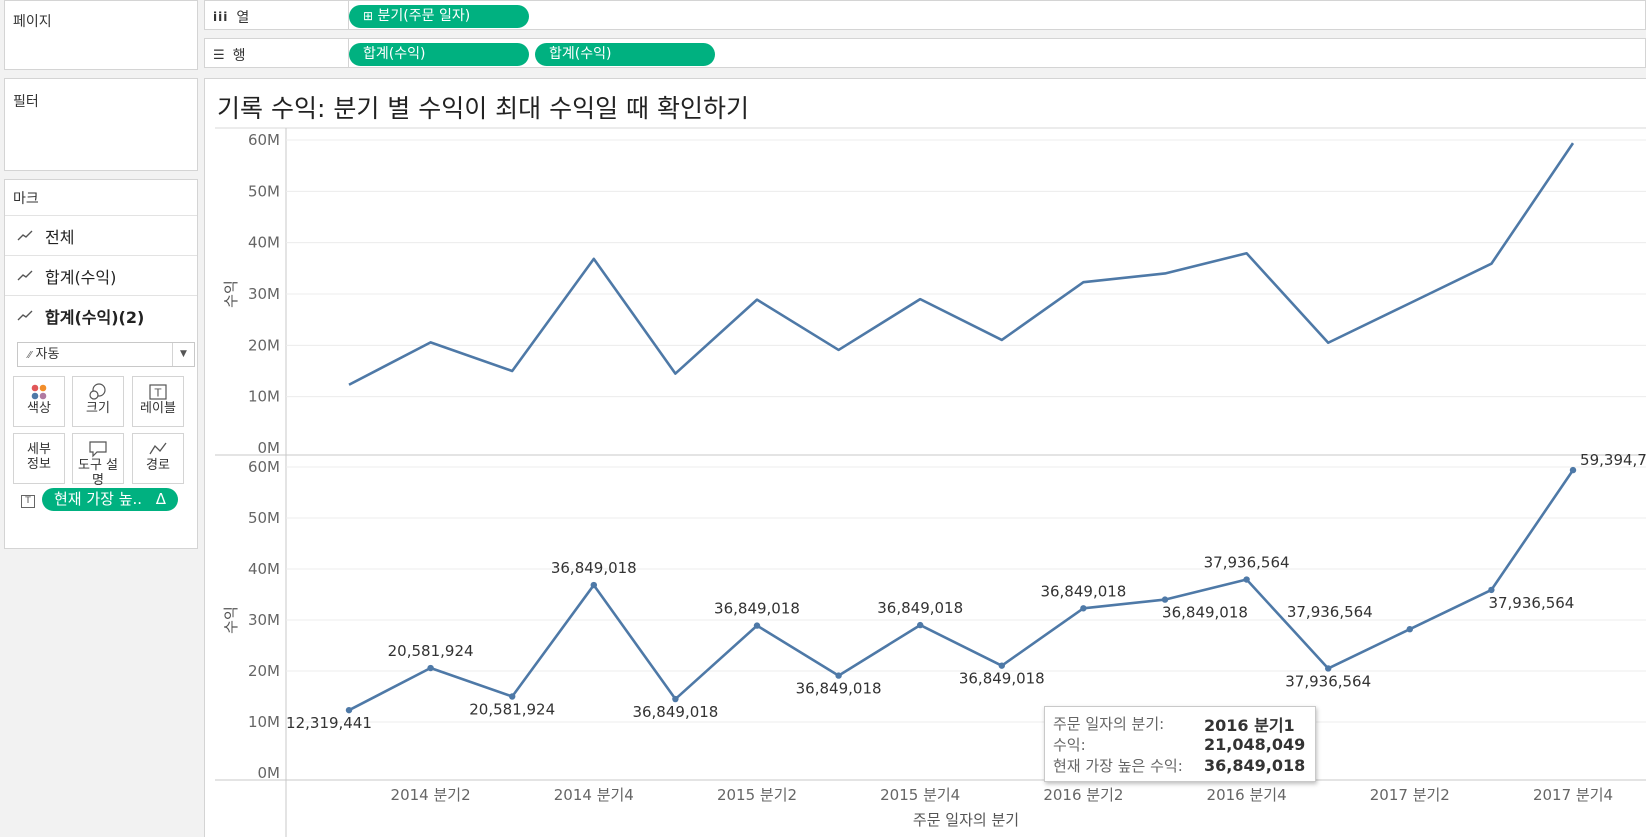 The image size is (1646, 837). What do you see at coordinates (98, 499) in the screenshot?
I see `label-field-pill-text: 현재 가장 높..` at bounding box center [98, 499].